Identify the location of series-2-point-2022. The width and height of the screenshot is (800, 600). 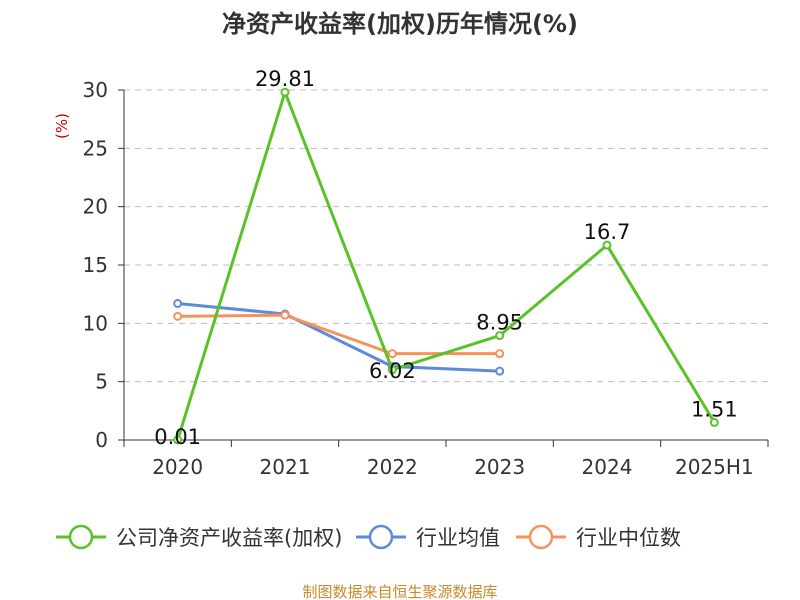
(392, 354).